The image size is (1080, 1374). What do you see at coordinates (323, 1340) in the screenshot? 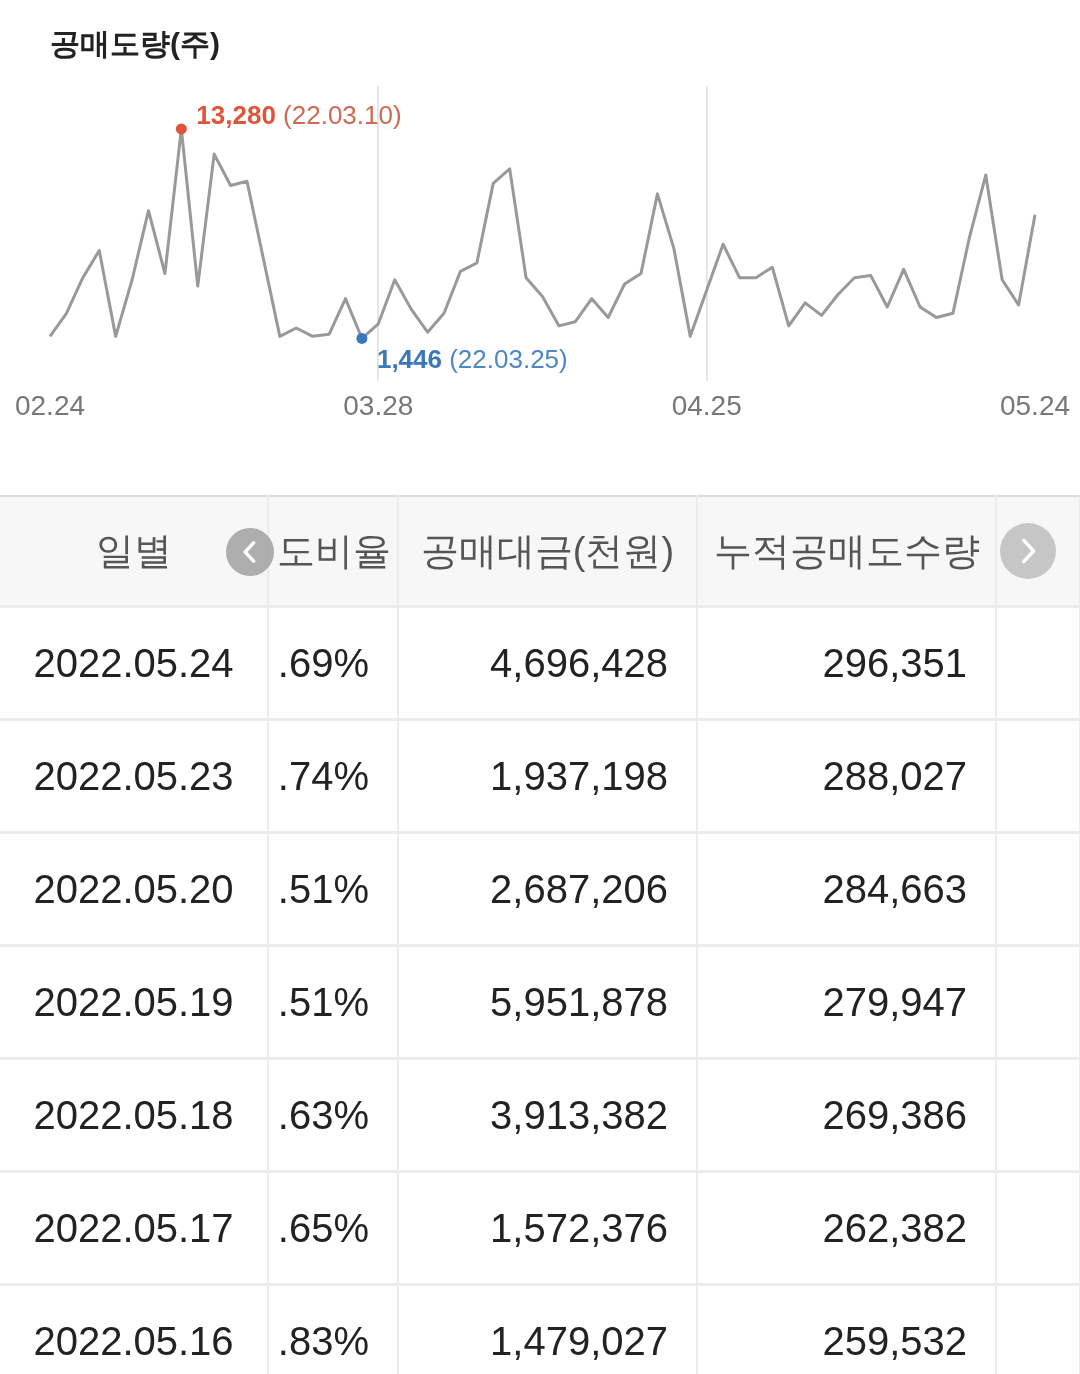
I see `text: .83%` at bounding box center [323, 1340].